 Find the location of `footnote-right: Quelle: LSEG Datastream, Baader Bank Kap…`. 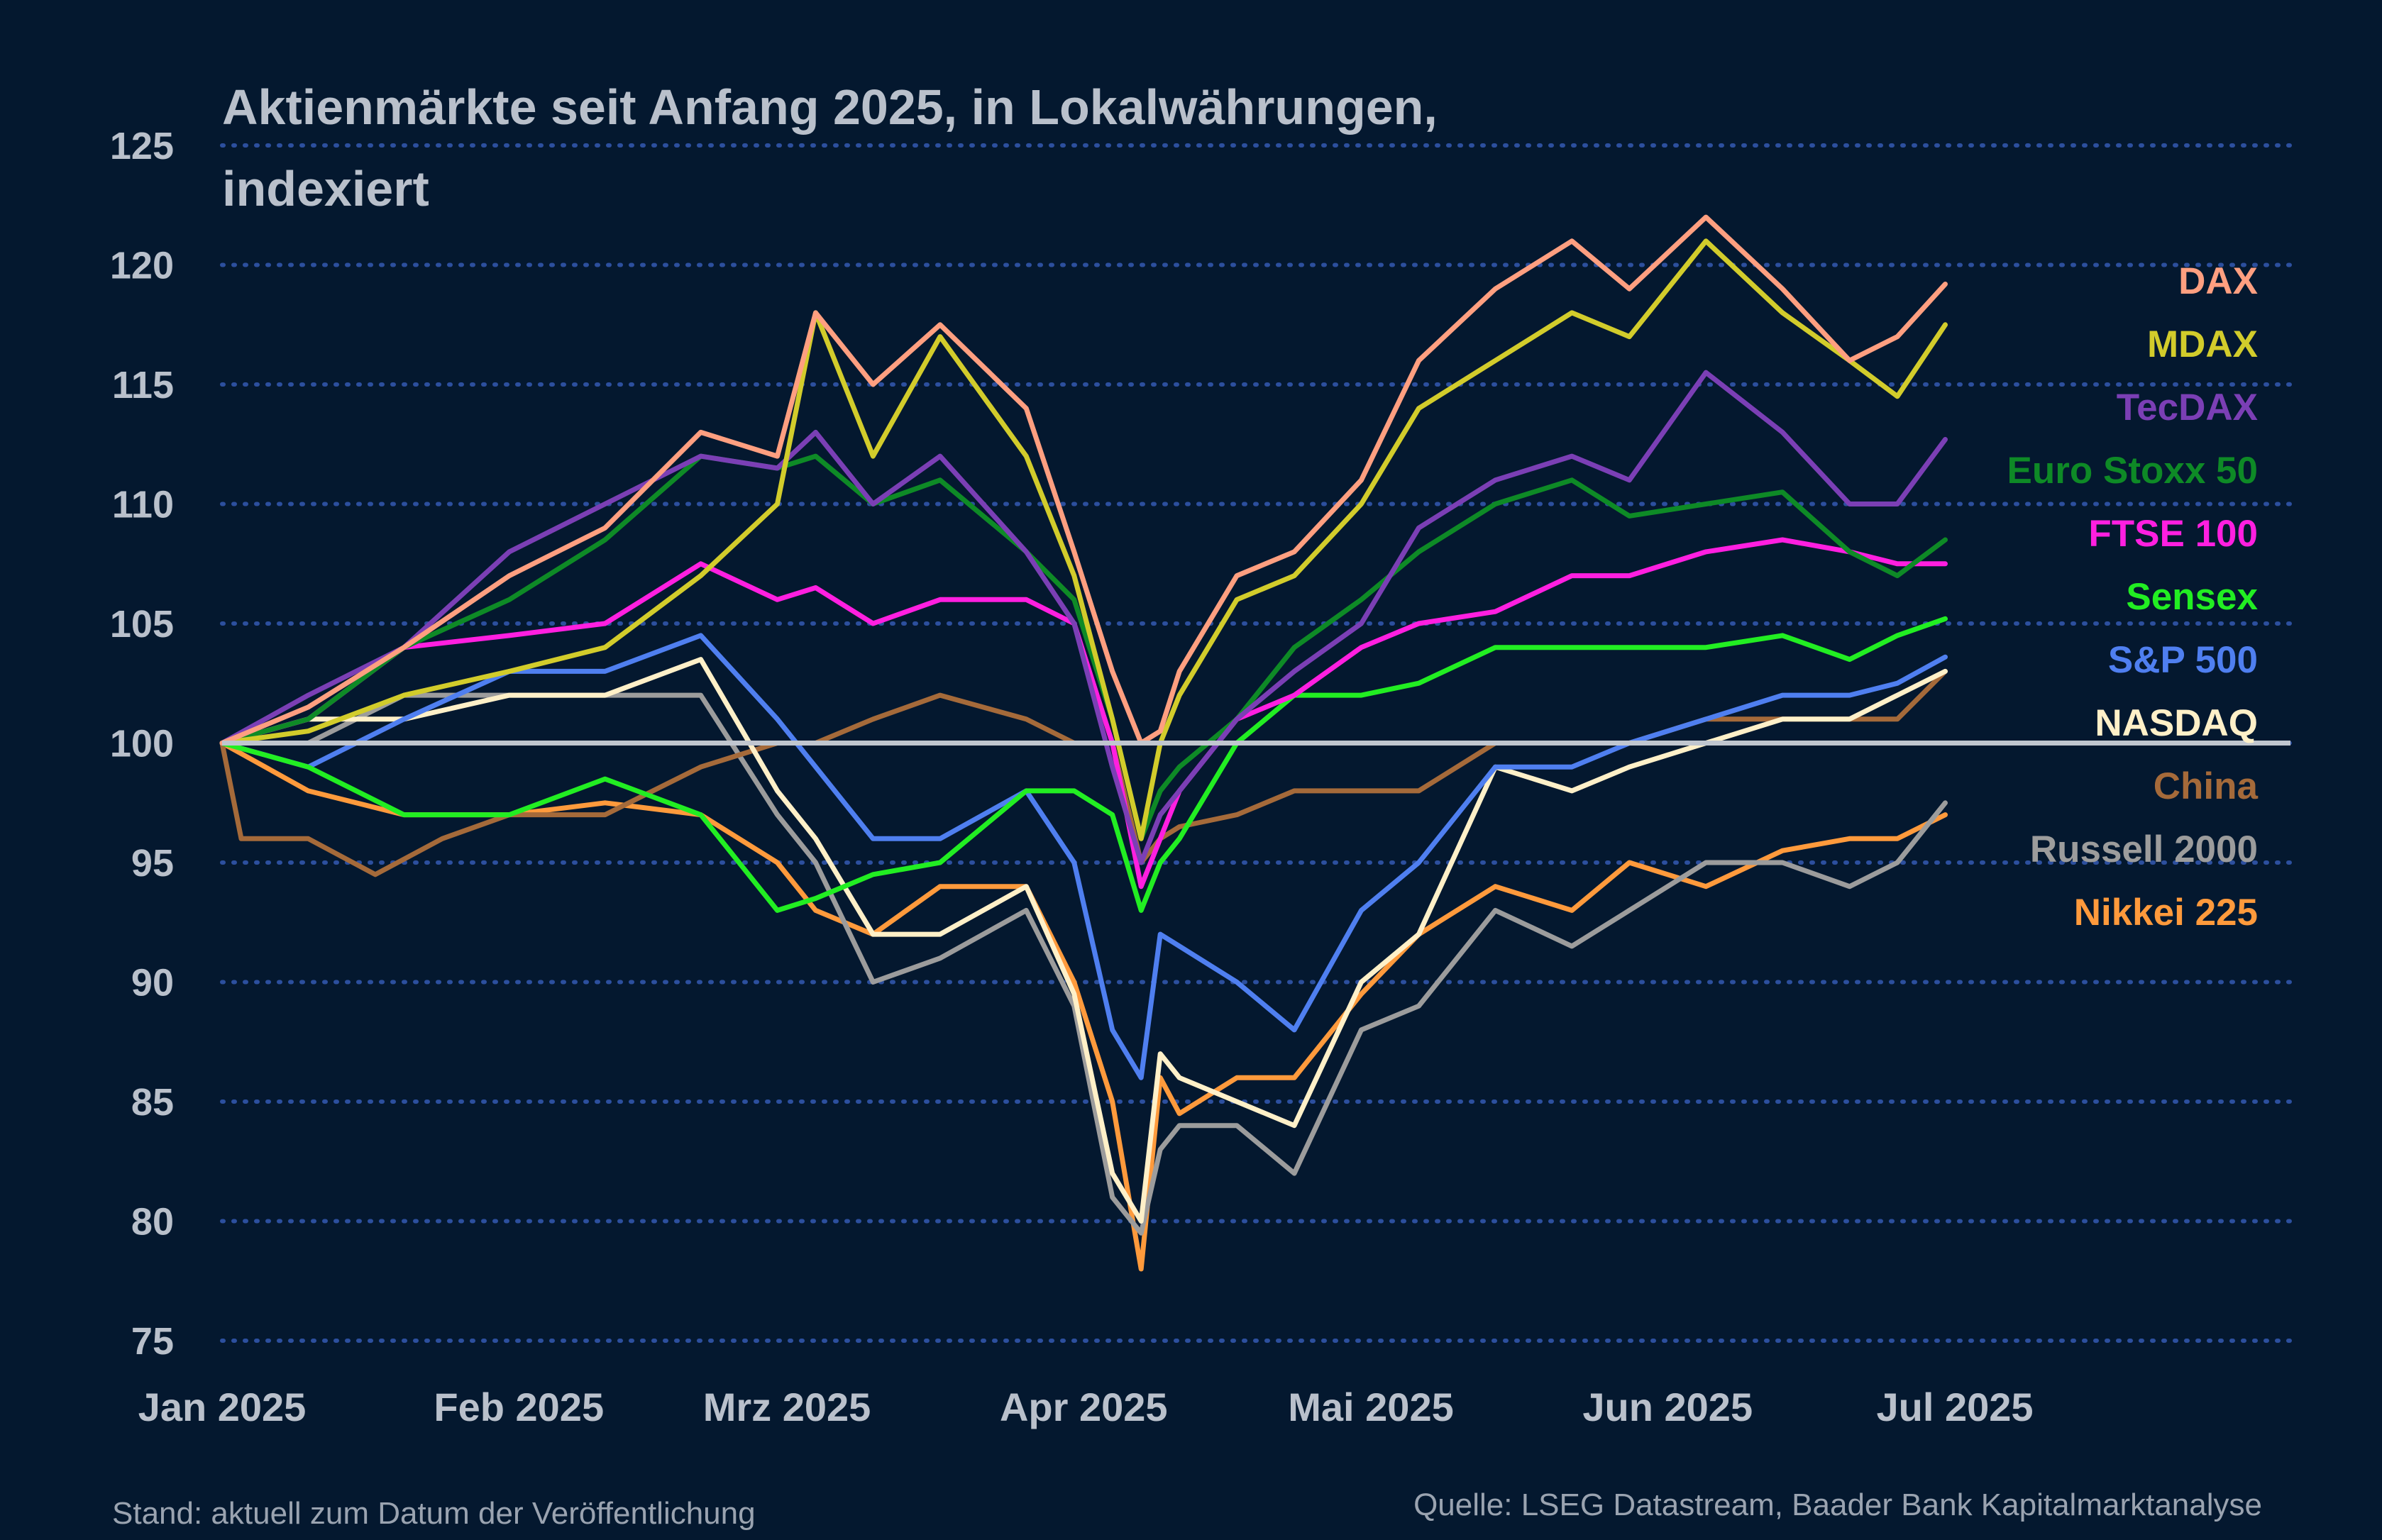

footnote-right: Quelle: LSEG Datastream, Baader Bank Kap… is located at coordinates (1837, 1505).